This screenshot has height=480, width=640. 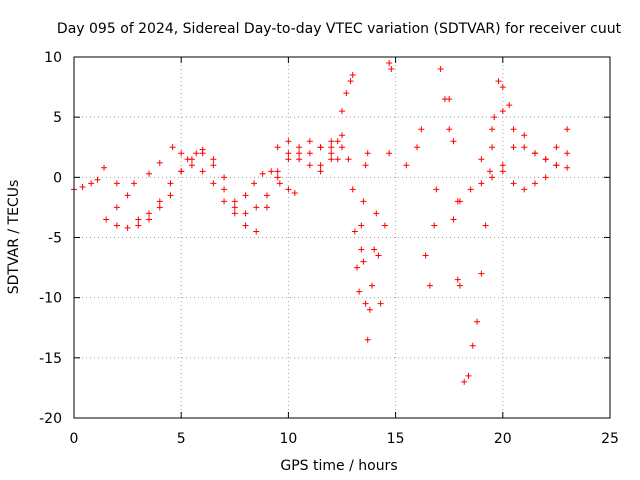 I want to click on x-axis-label: GPS time / hours, so click(x=338, y=466).